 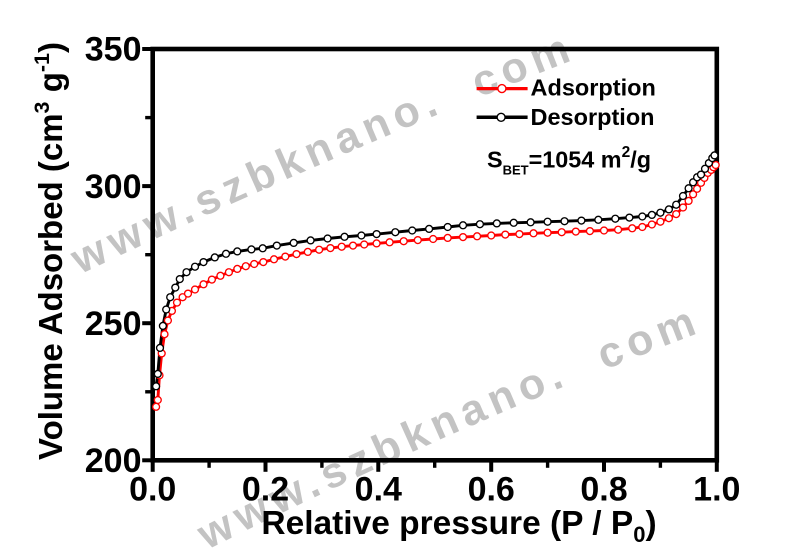 I want to click on svg-text: 0.2, so click(x=265, y=490).